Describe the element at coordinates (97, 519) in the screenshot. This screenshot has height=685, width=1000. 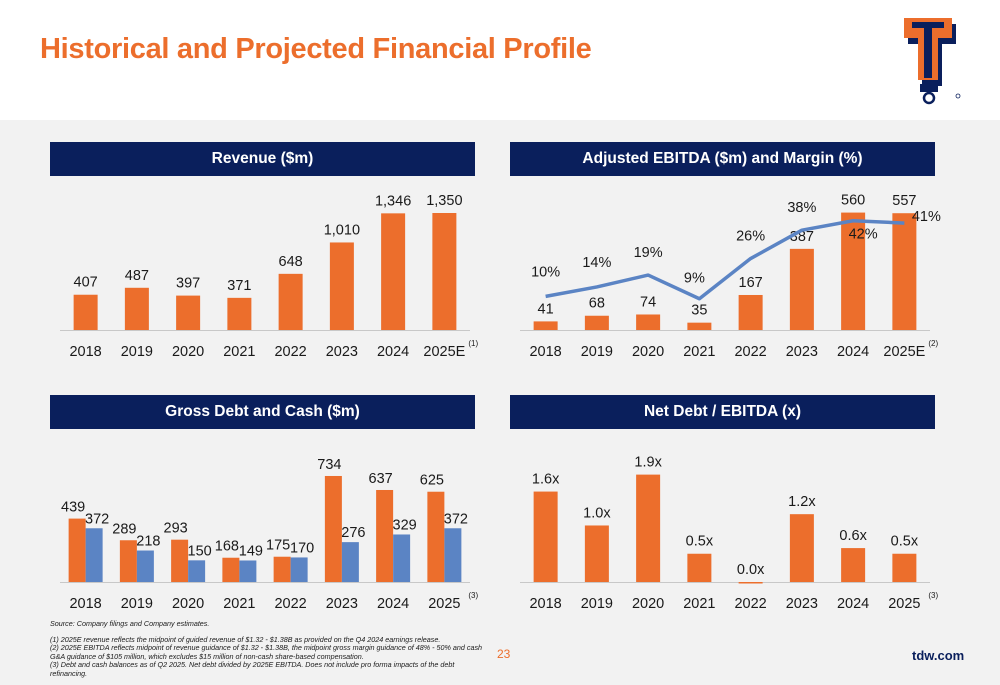
I see `data-label-series-2-0: 372` at that location.